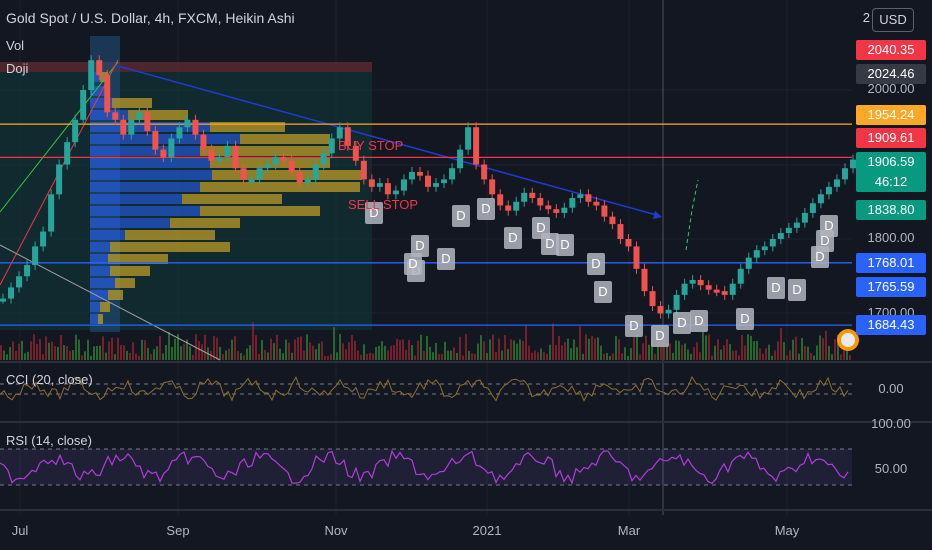 Image resolution: width=932 pixels, height=550 pixels. What do you see at coordinates (15, 45) in the screenshot?
I see `volume-indicator-label: Vol` at bounding box center [15, 45].